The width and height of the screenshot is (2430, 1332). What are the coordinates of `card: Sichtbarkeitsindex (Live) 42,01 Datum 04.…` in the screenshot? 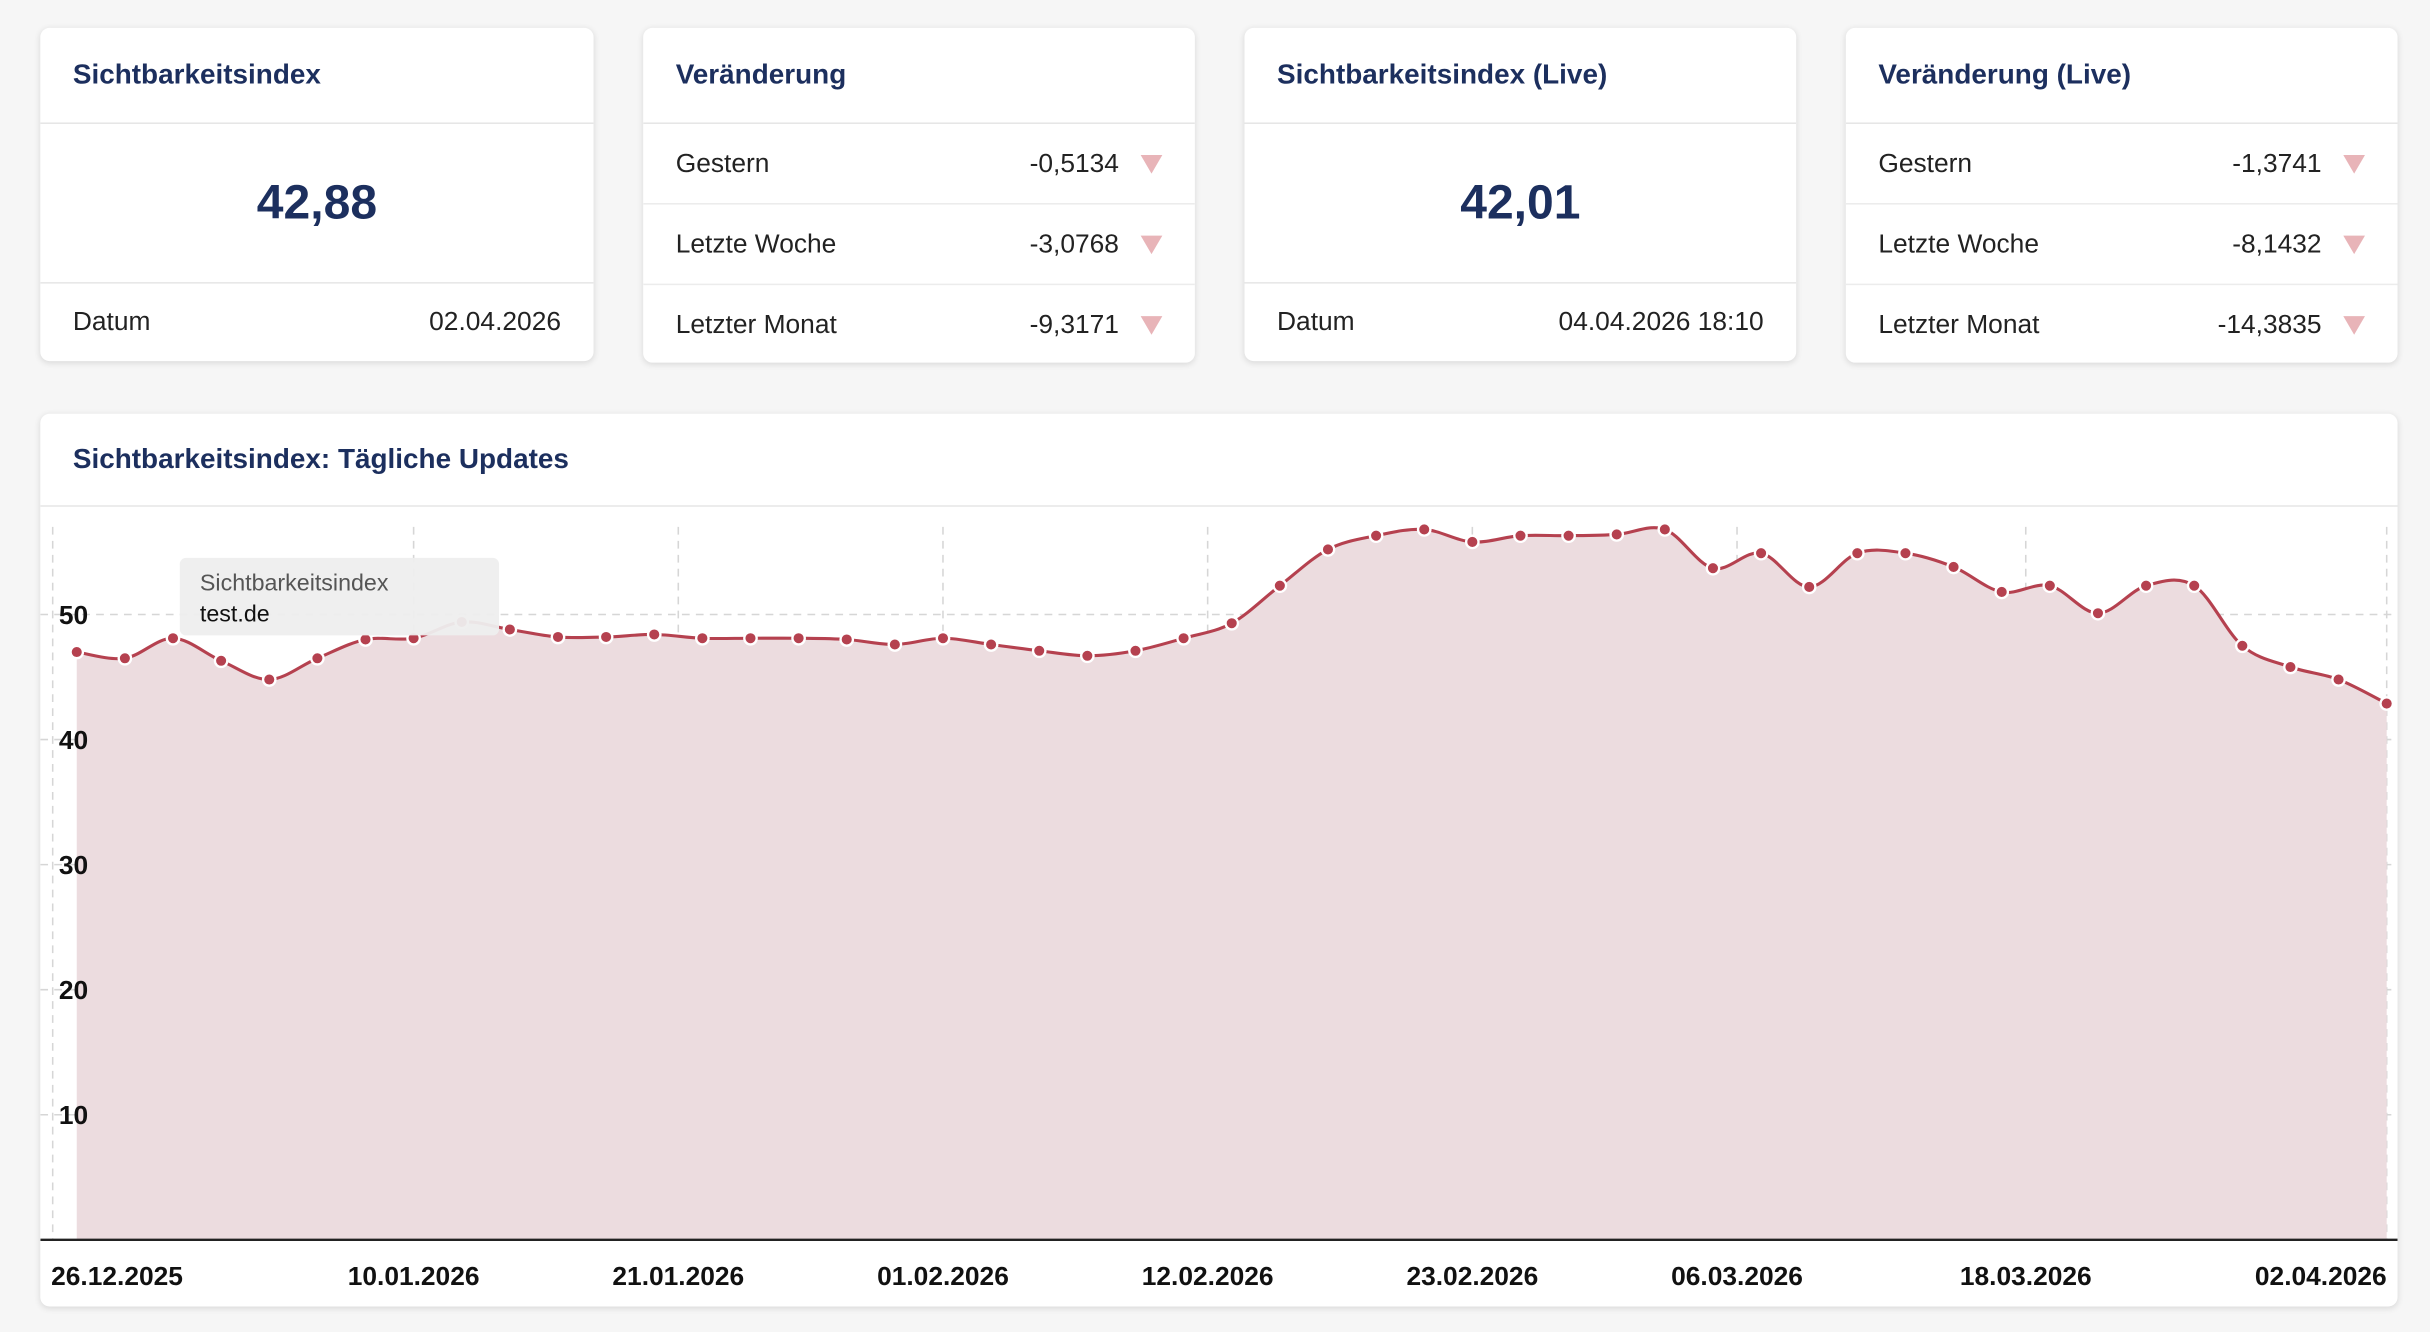 It's located at (1520, 194).